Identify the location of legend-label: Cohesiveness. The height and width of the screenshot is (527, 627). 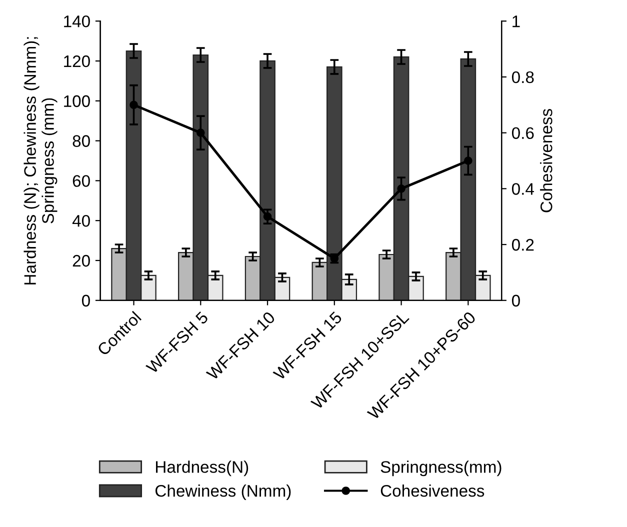
(432, 490).